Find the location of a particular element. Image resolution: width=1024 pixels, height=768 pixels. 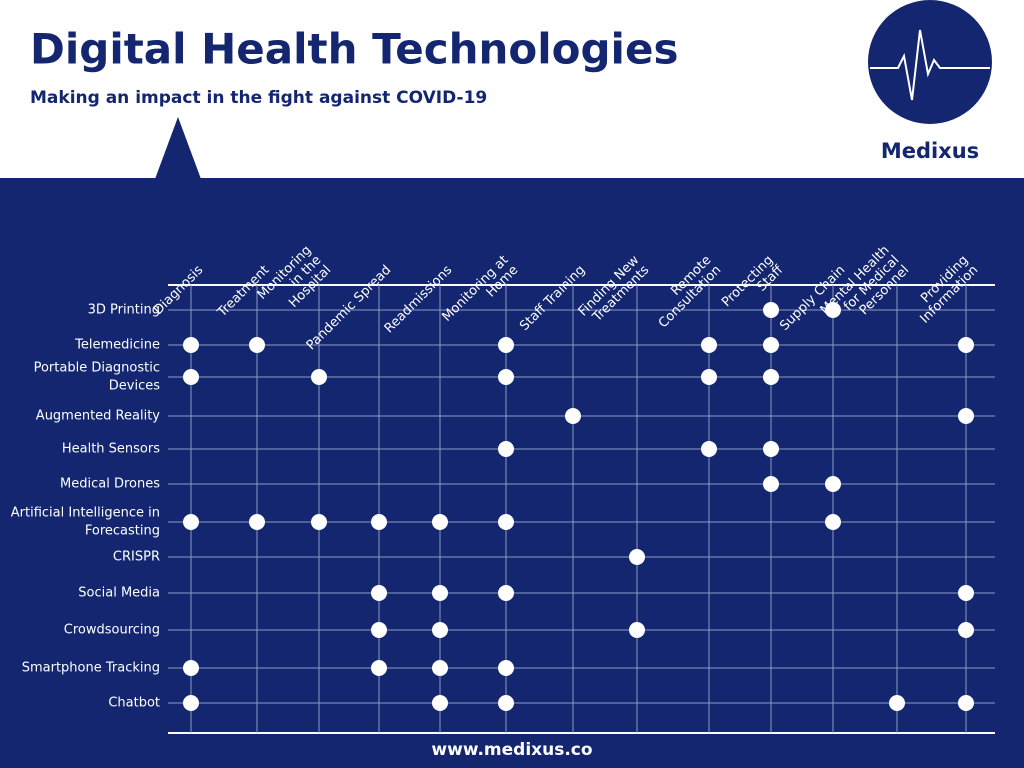

row-label-line: Medical Drones is located at coordinates (110, 484).